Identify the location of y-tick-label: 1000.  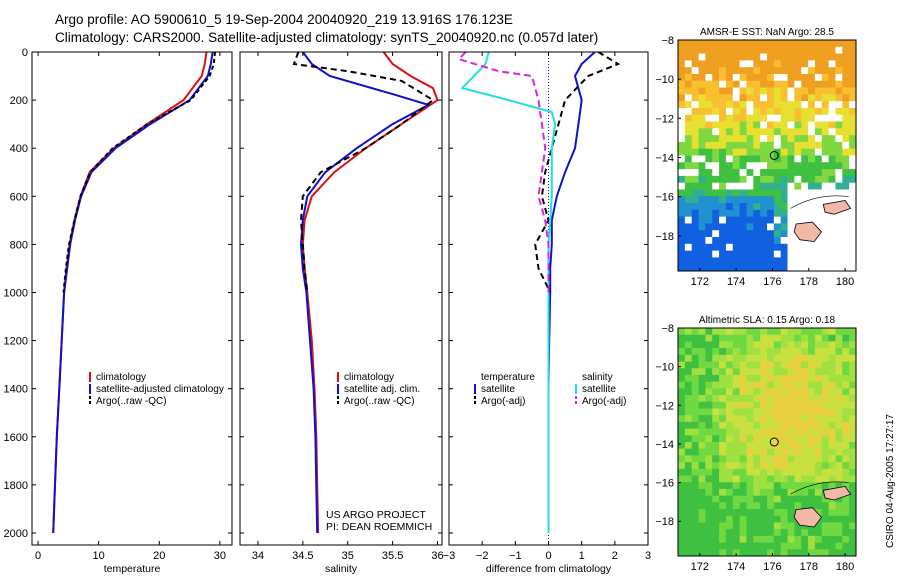
(16, 293).